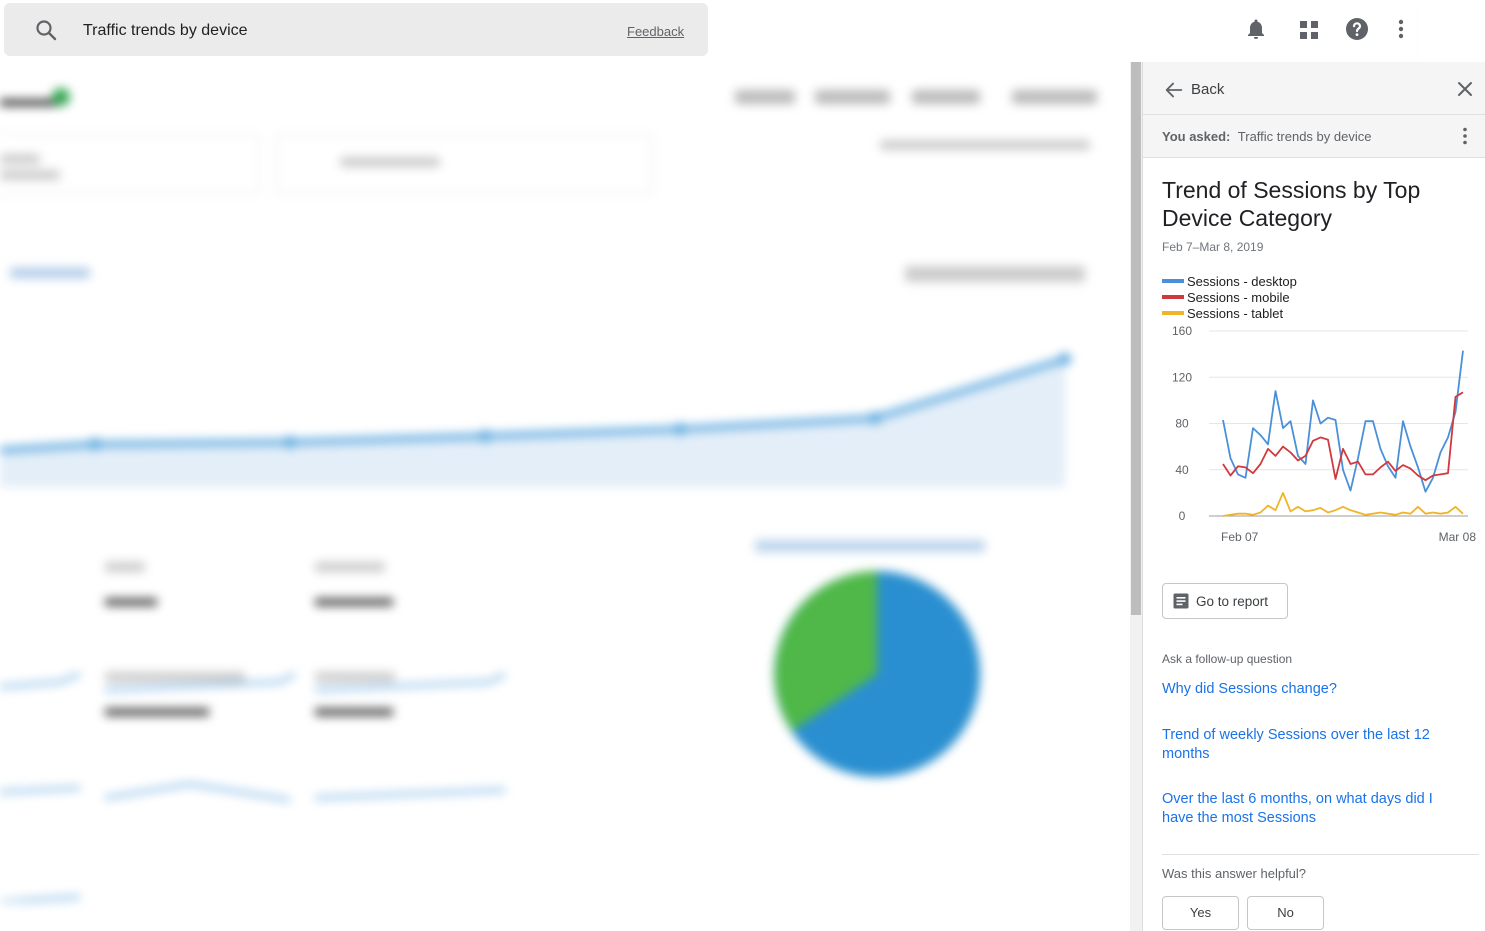  I want to click on no-button: No, so click(1285, 913).